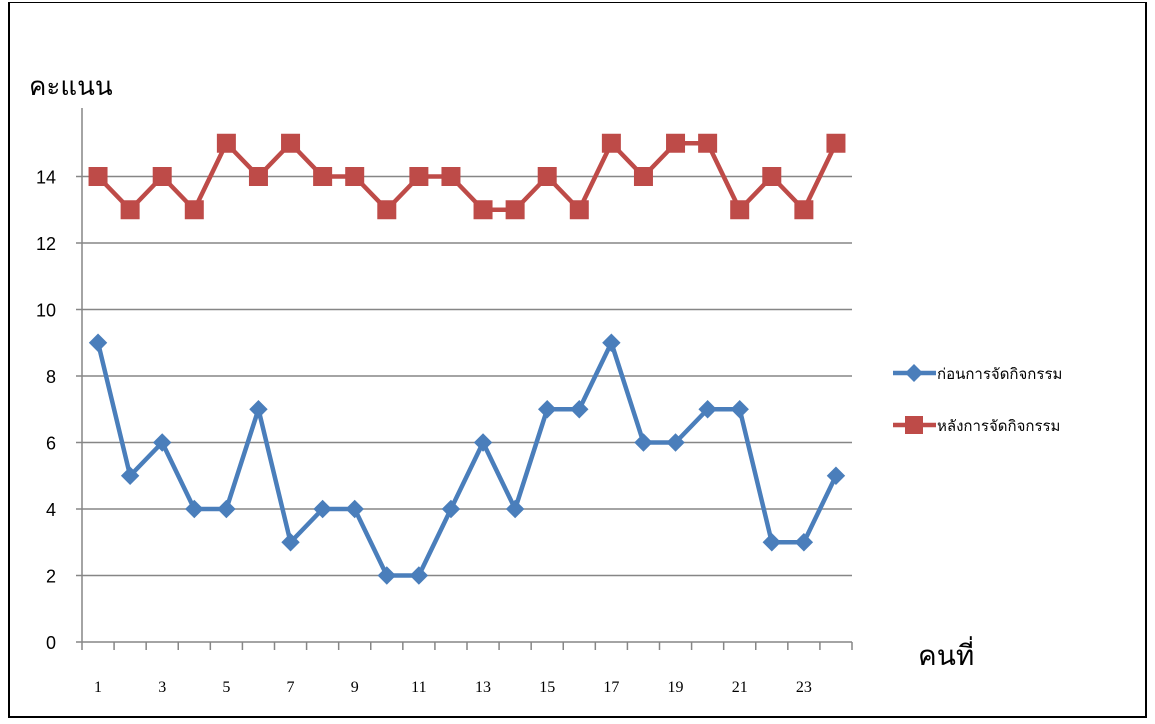  What do you see at coordinates (914, 373) in the screenshot?
I see `legend-marker-diamond` at bounding box center [914, 373].